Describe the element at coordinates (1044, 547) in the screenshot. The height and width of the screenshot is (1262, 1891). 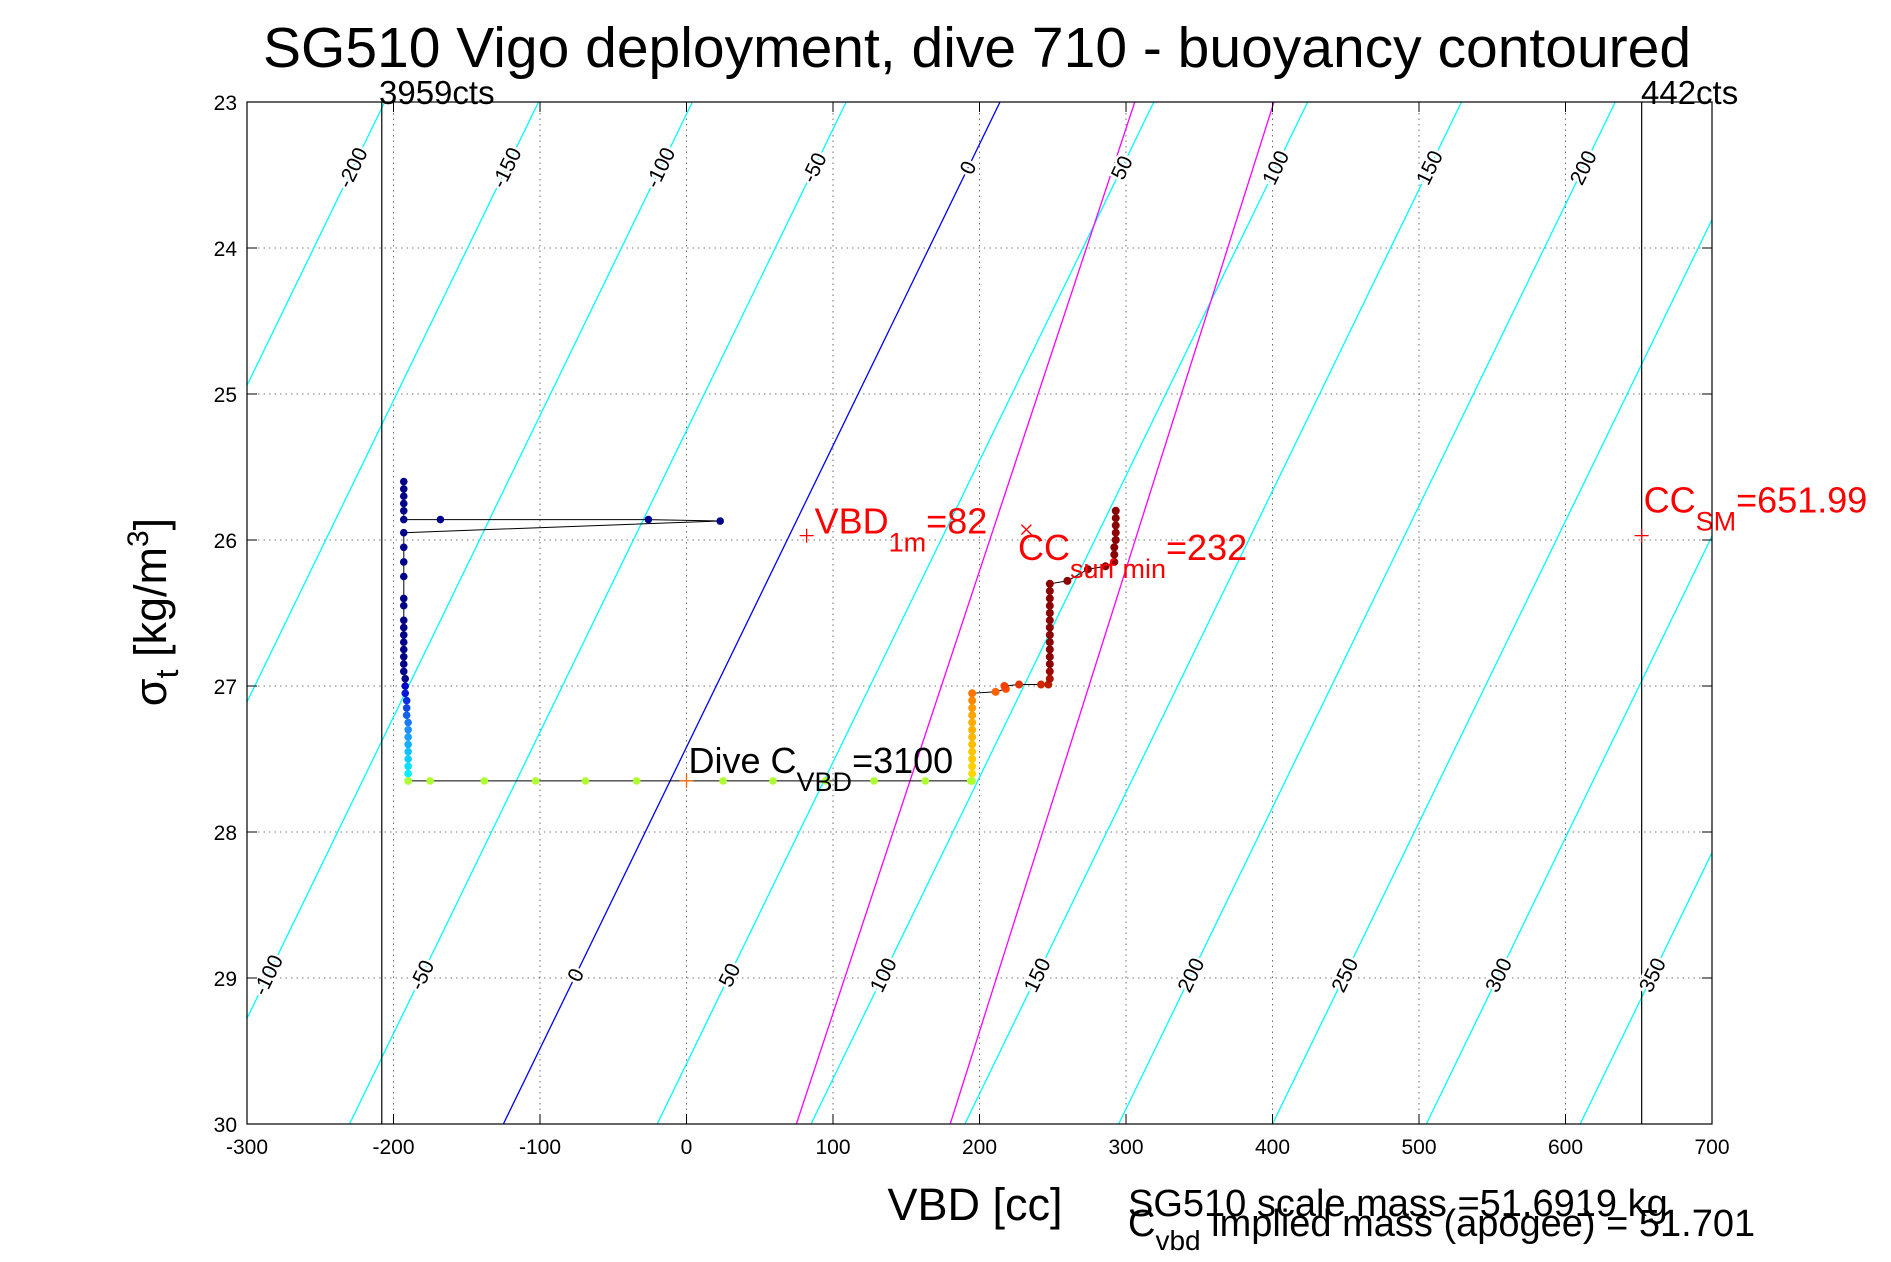
I see `cc-surf-min-label-main: CC` at that location.